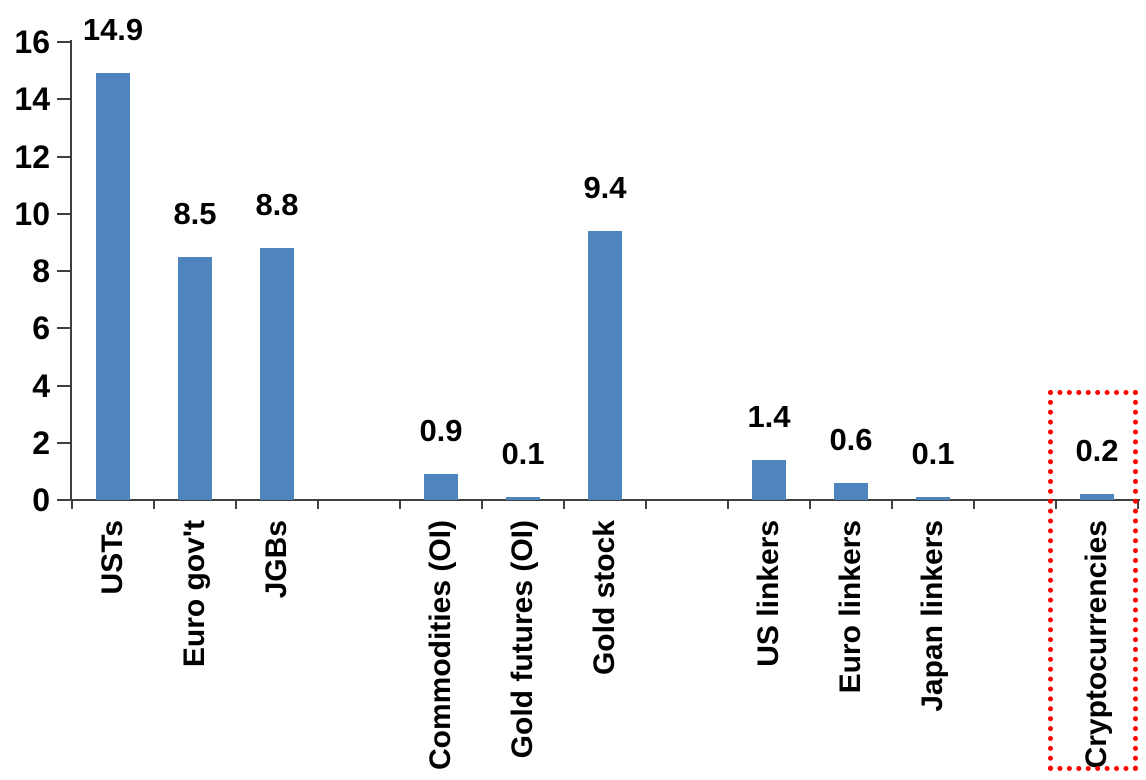  What do you see at coordinates (768, 593) in the screenshot?
I see `category-label: US linkers` at bounding box center [768, 593].